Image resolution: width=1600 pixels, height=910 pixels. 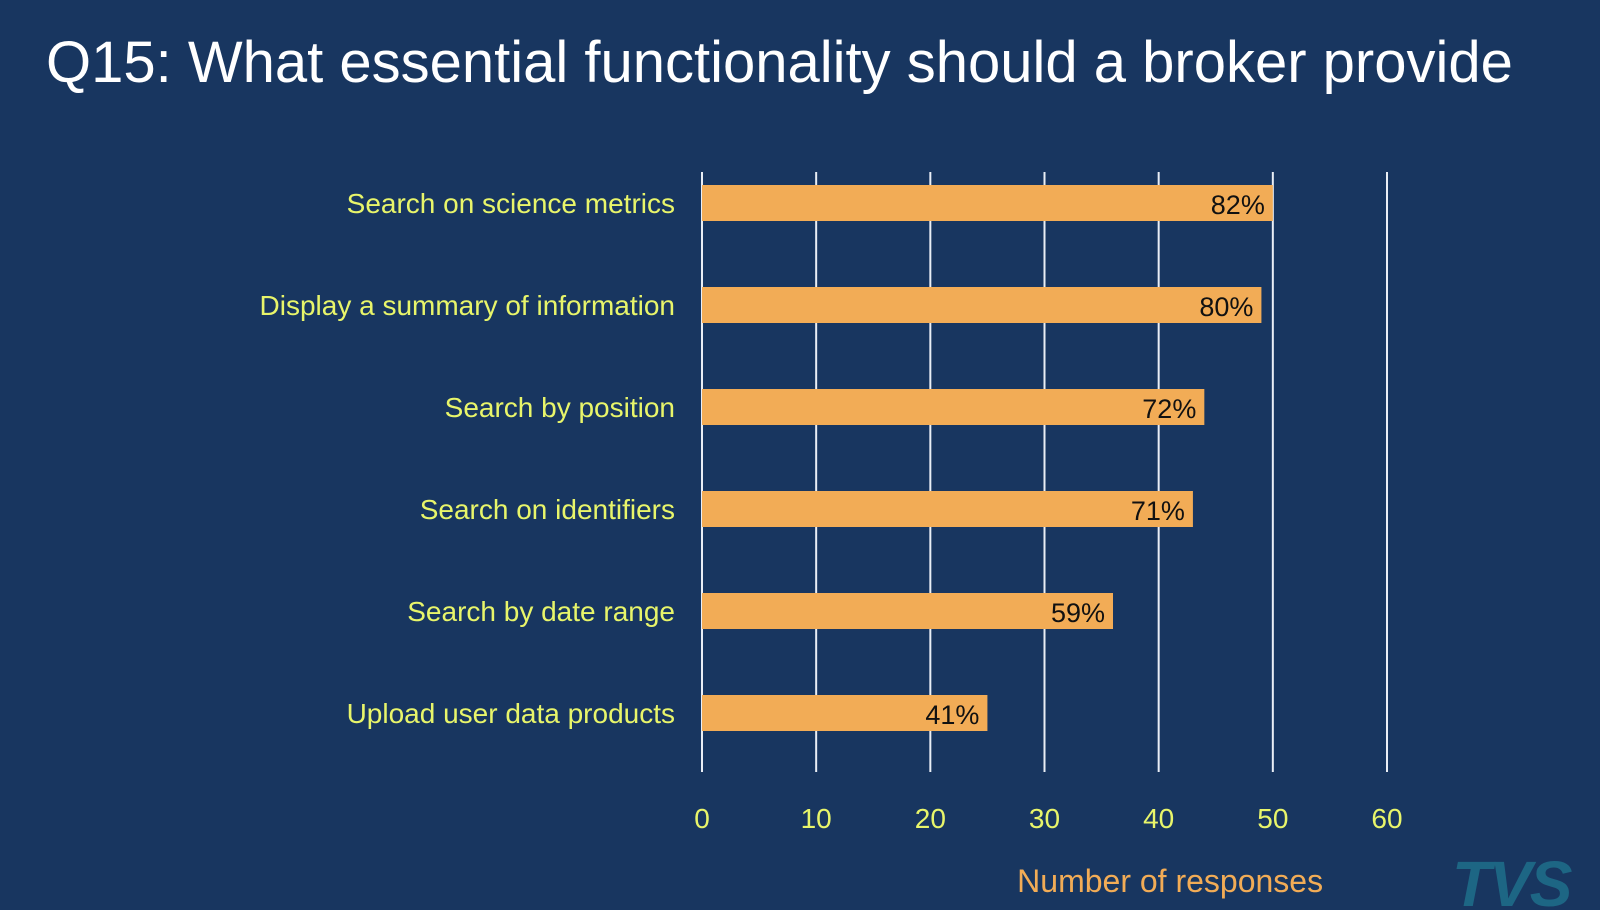 I want to click on data-label: 82%, so click(x=1238, y=205).